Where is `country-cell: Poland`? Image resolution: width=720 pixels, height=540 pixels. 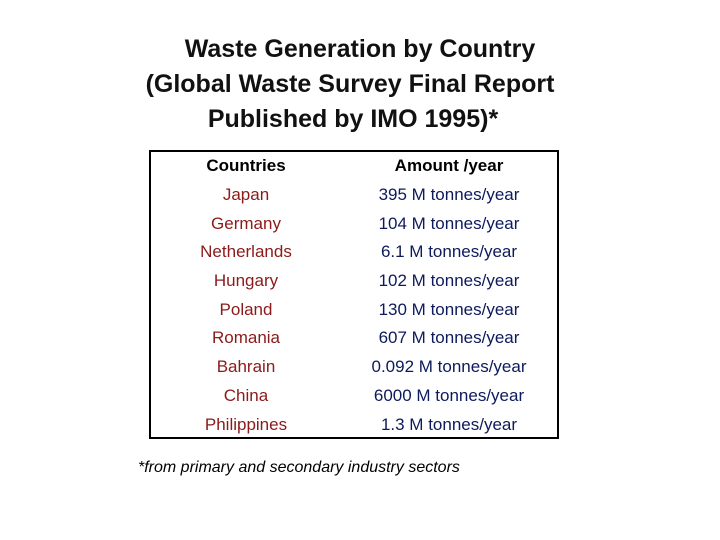 country-cell: Poland is located at coordinates (246, 309).